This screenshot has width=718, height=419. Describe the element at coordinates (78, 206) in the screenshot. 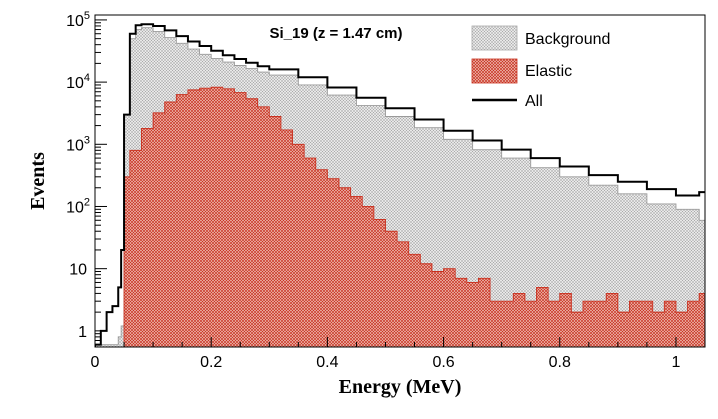

I see `y-tick-label: 10²` at that location.